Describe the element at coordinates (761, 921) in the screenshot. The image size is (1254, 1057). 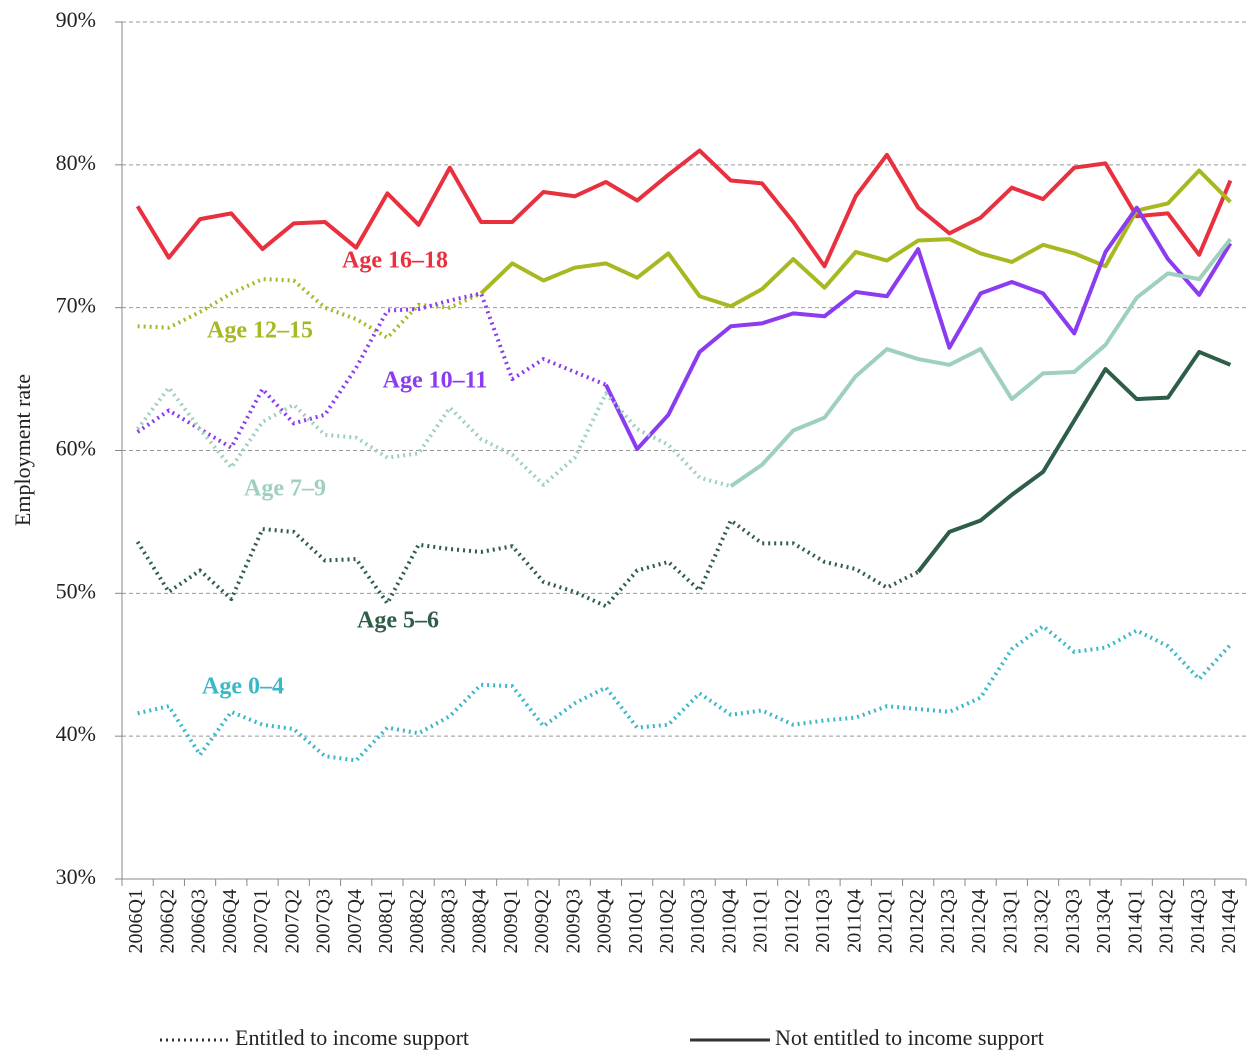
I see `x-tick-label: 2011Q1` at that location.